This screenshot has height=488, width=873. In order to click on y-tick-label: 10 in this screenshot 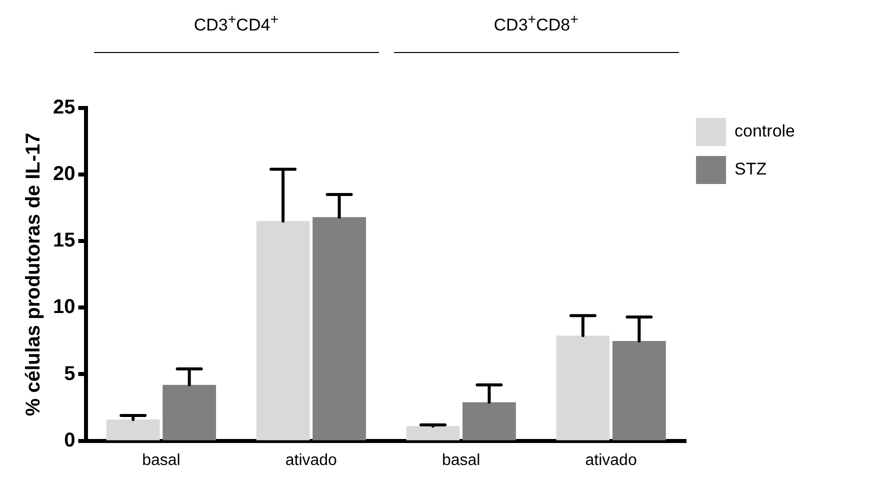, I will do `click(64, 307)`.